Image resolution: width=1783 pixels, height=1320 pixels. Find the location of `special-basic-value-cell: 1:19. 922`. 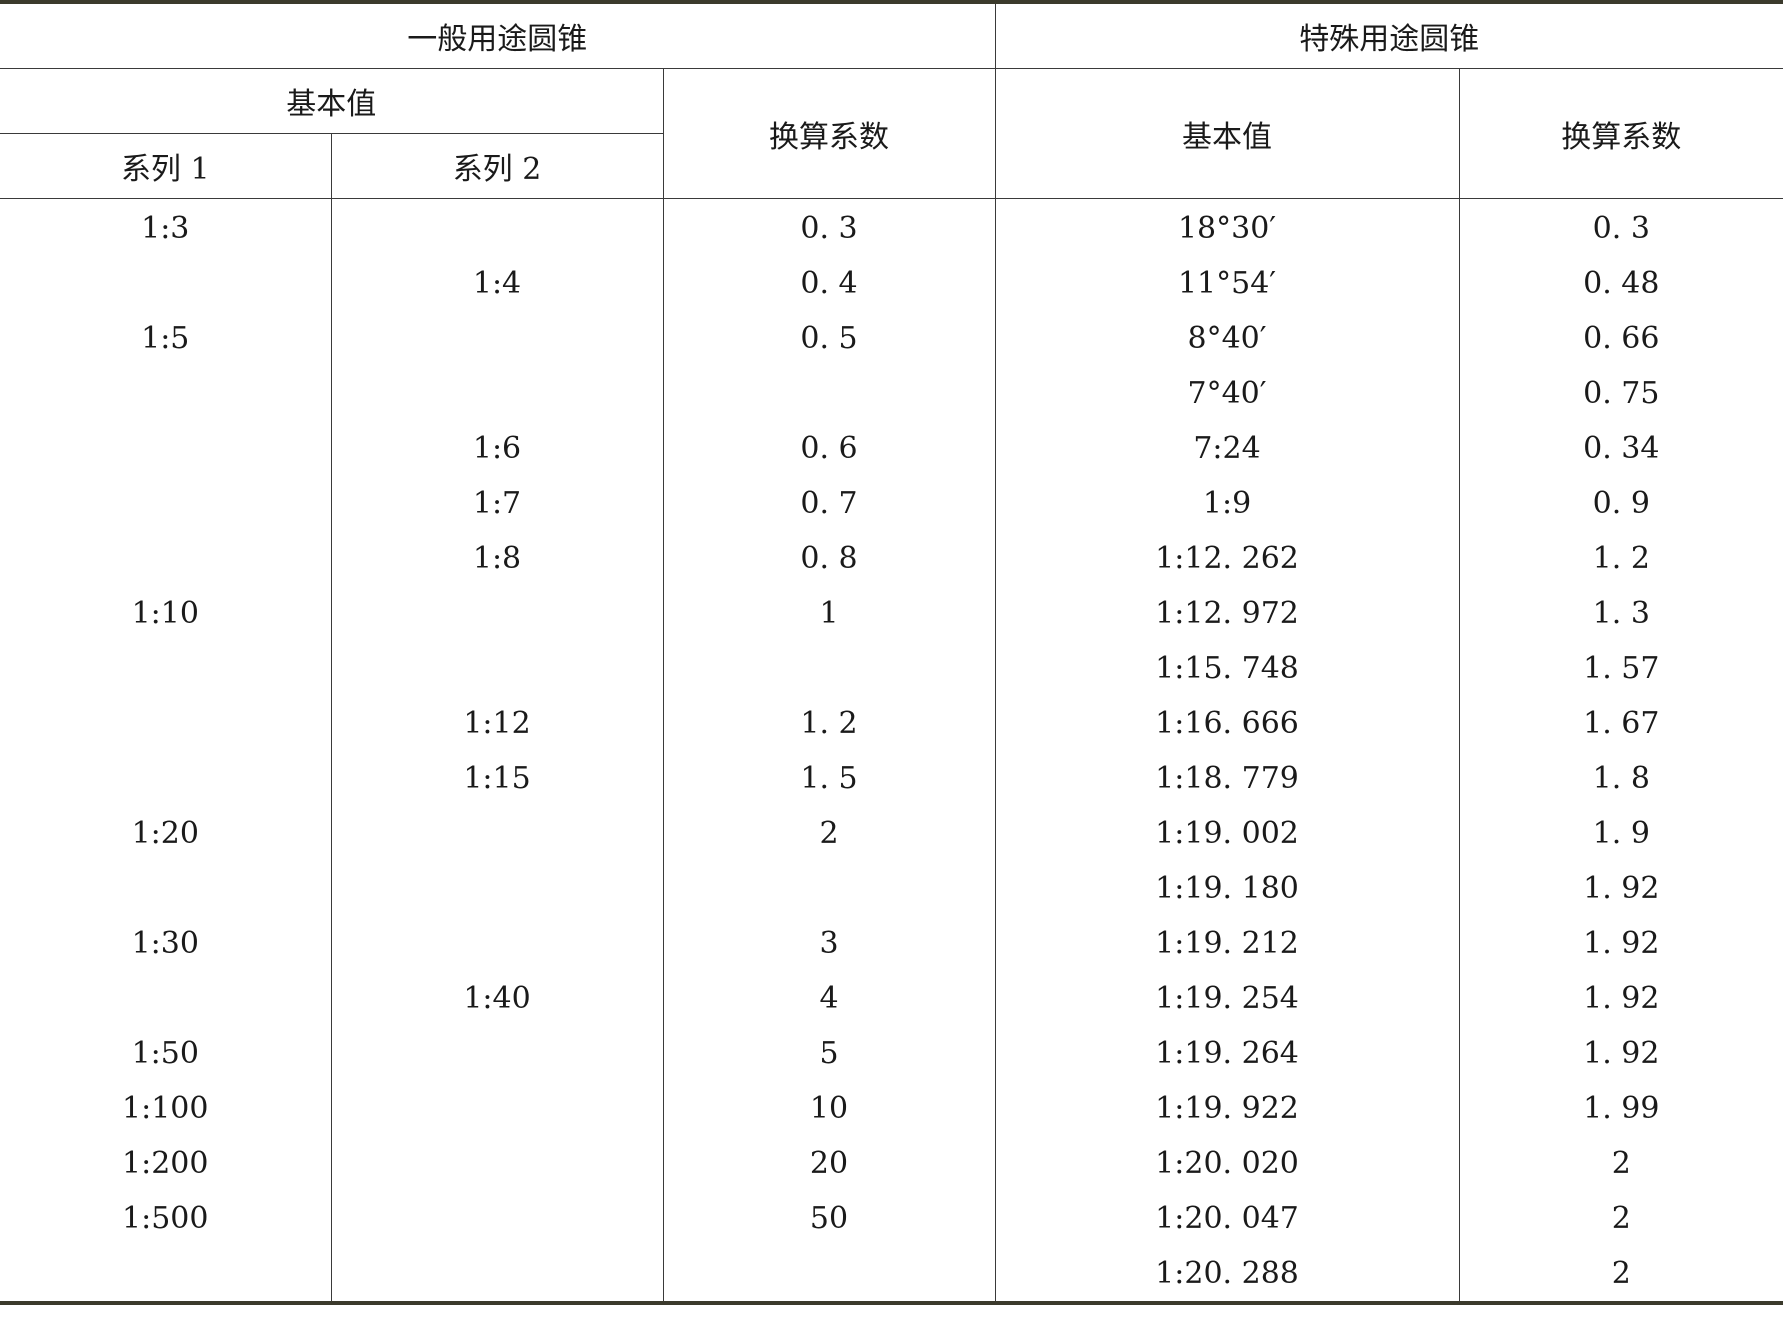

special-basic-value-cell: 1:19. 922 is located at coordinates (1227, 1108).